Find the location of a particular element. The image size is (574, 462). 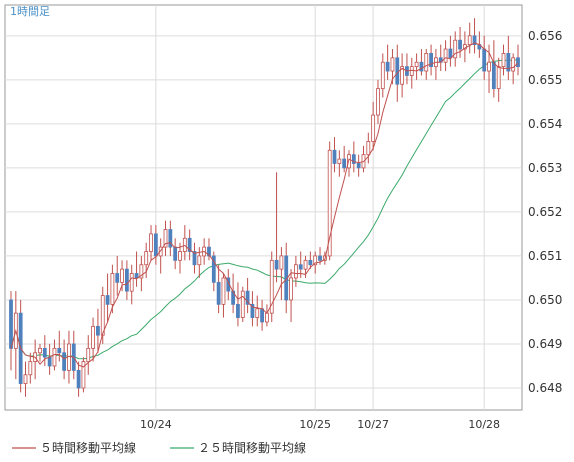

legend-label-ma25: ２５時間移動平均線 is located at coordinates (252, 447).